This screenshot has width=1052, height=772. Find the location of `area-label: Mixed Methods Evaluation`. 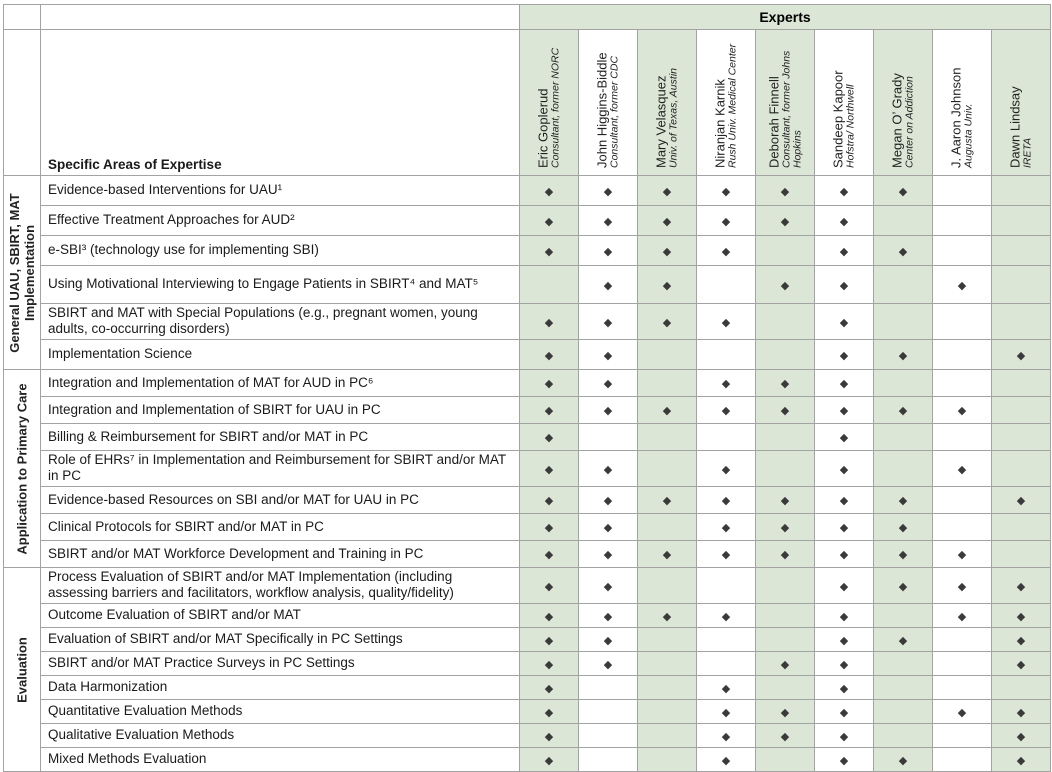

area-label: Mixed Methods Evaluation is located at coordinates (280, 759).